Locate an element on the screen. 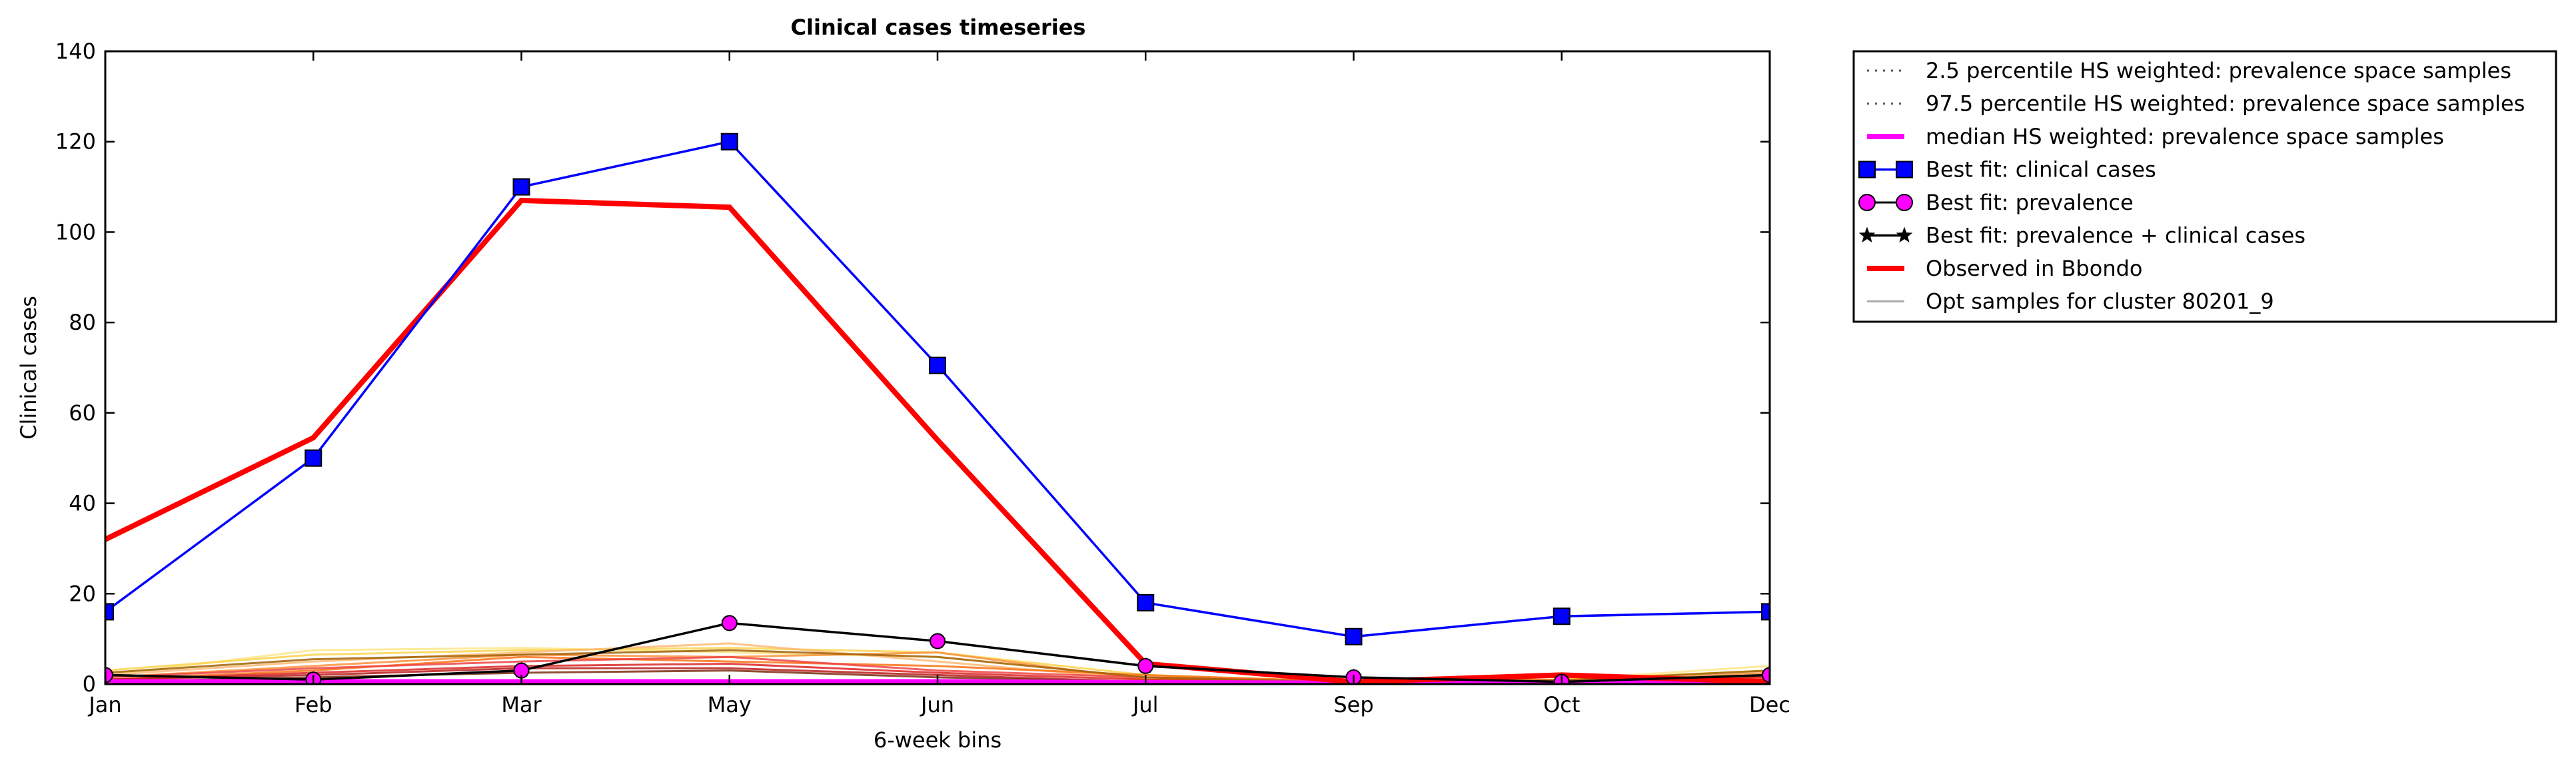  legend-item: Opt samples for cluster 80201_9 is located at coordinates (2070, 301).